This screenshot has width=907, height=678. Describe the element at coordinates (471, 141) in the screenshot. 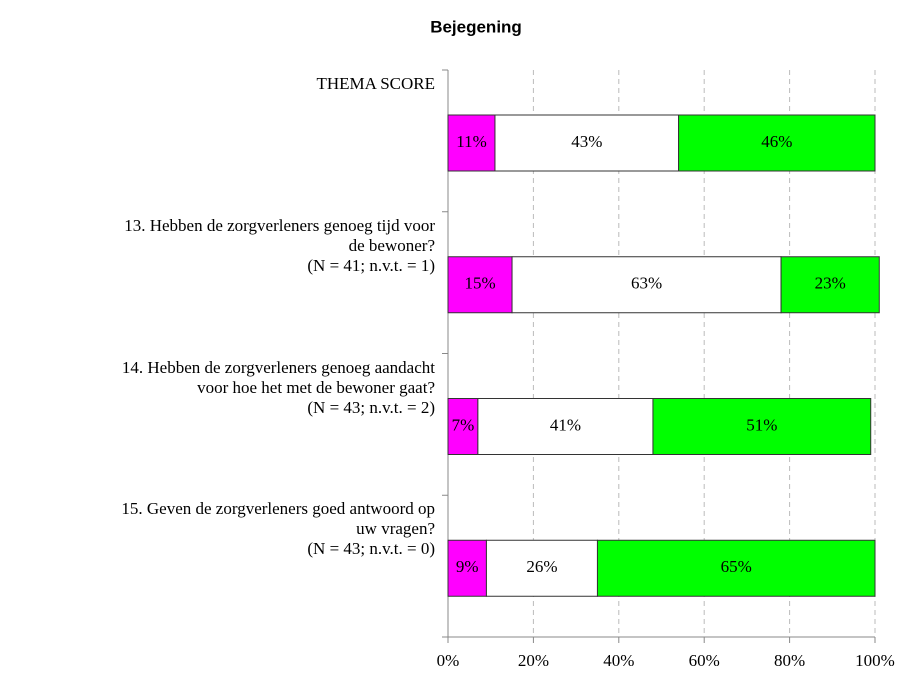

I see `data-label: 11%` at that location.